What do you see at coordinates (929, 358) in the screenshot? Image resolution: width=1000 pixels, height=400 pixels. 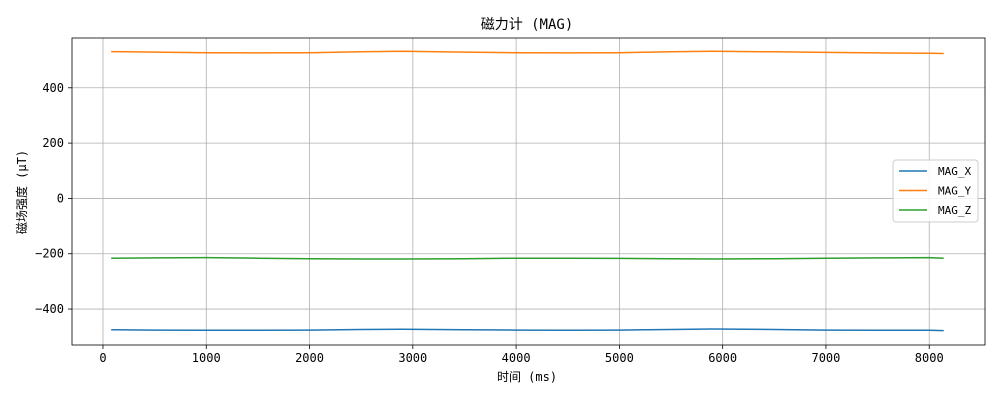 I see `x-tick-label: 8000` at bounding box center [929, 358].